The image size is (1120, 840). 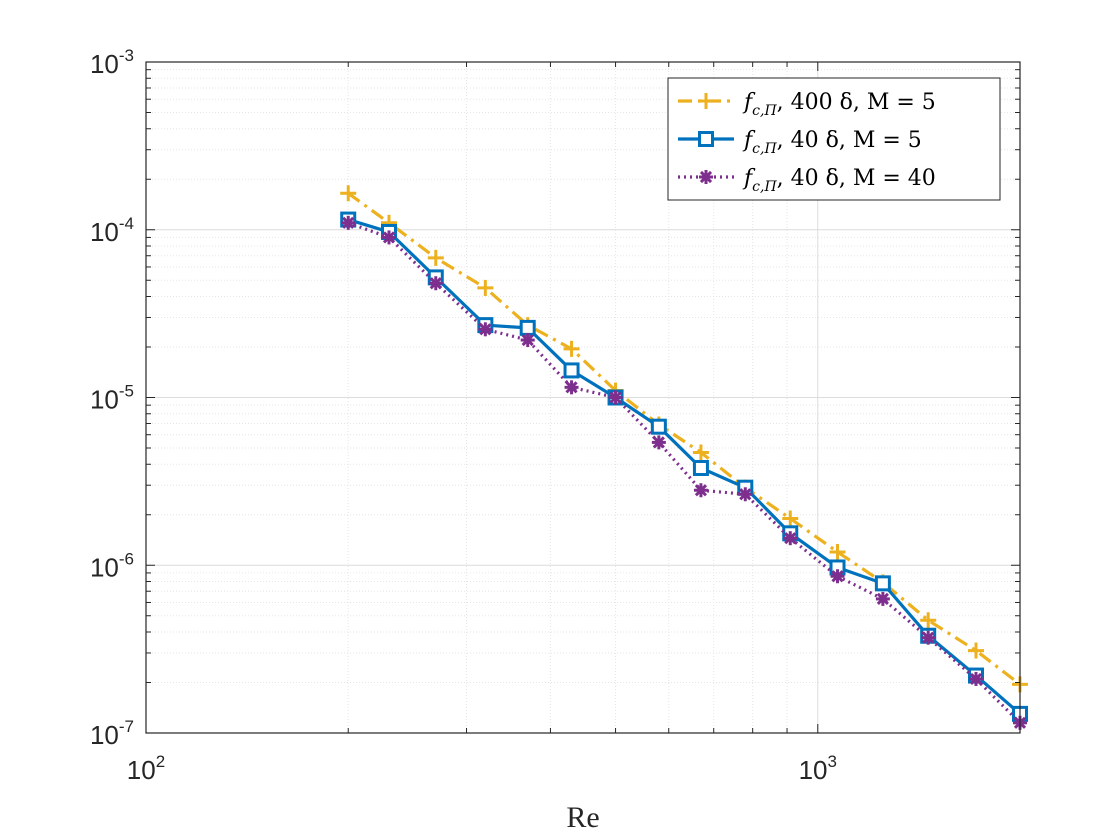 What do you see at coordinates (856, 102) in the screenshot?
I see `legend-rest: , 400 δ, M = 5` at bounding box center [856, 102].